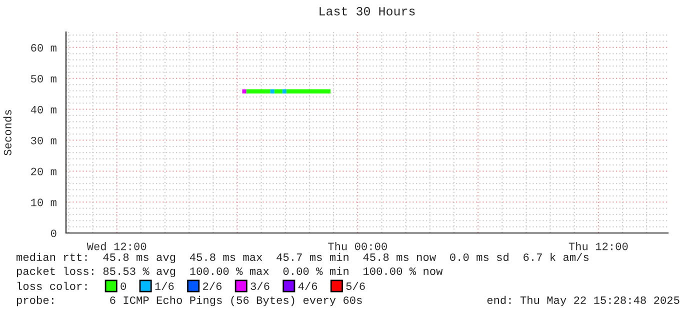 The image size is (697, 315). Describe the element at coordinates (43, 110) in the screenshot. I see `y-tick-label: 40 m` at that location.